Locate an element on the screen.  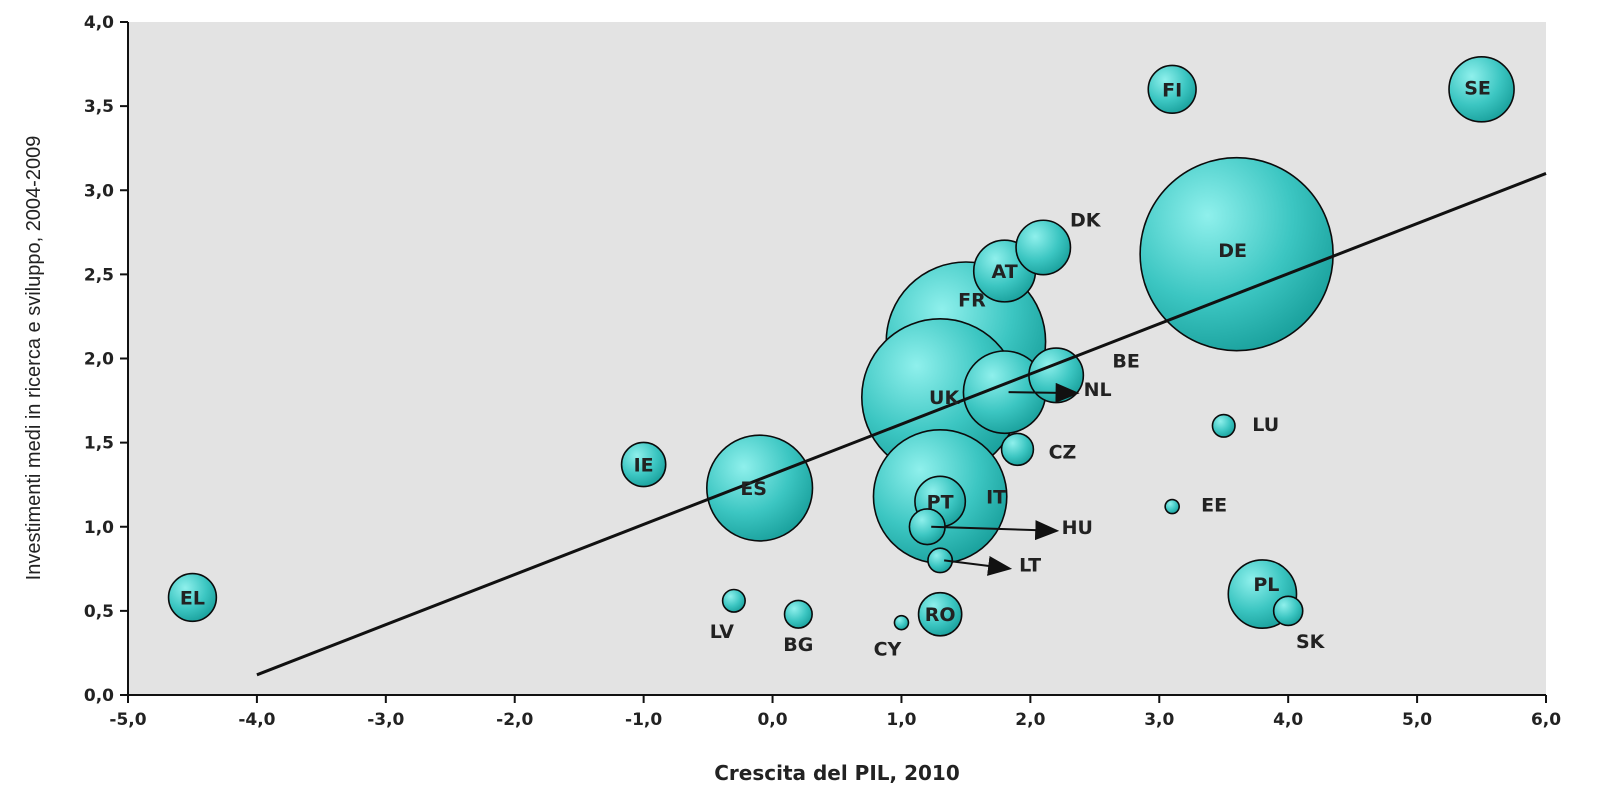
bubble-label-bg: BG is located at coordinates (798, 645).